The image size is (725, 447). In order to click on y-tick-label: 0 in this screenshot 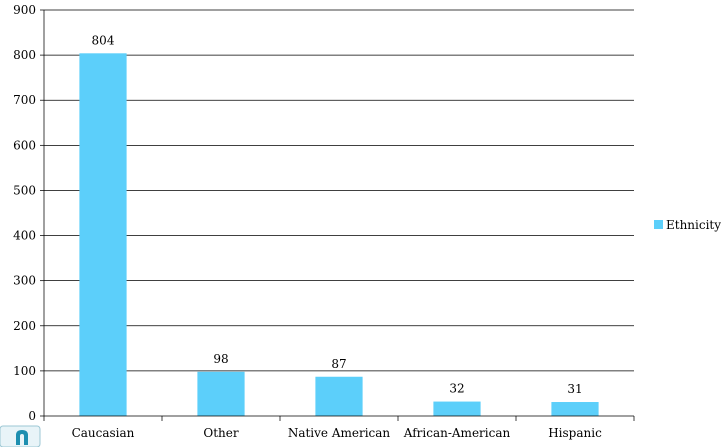, I will do `click(32, 416)`.